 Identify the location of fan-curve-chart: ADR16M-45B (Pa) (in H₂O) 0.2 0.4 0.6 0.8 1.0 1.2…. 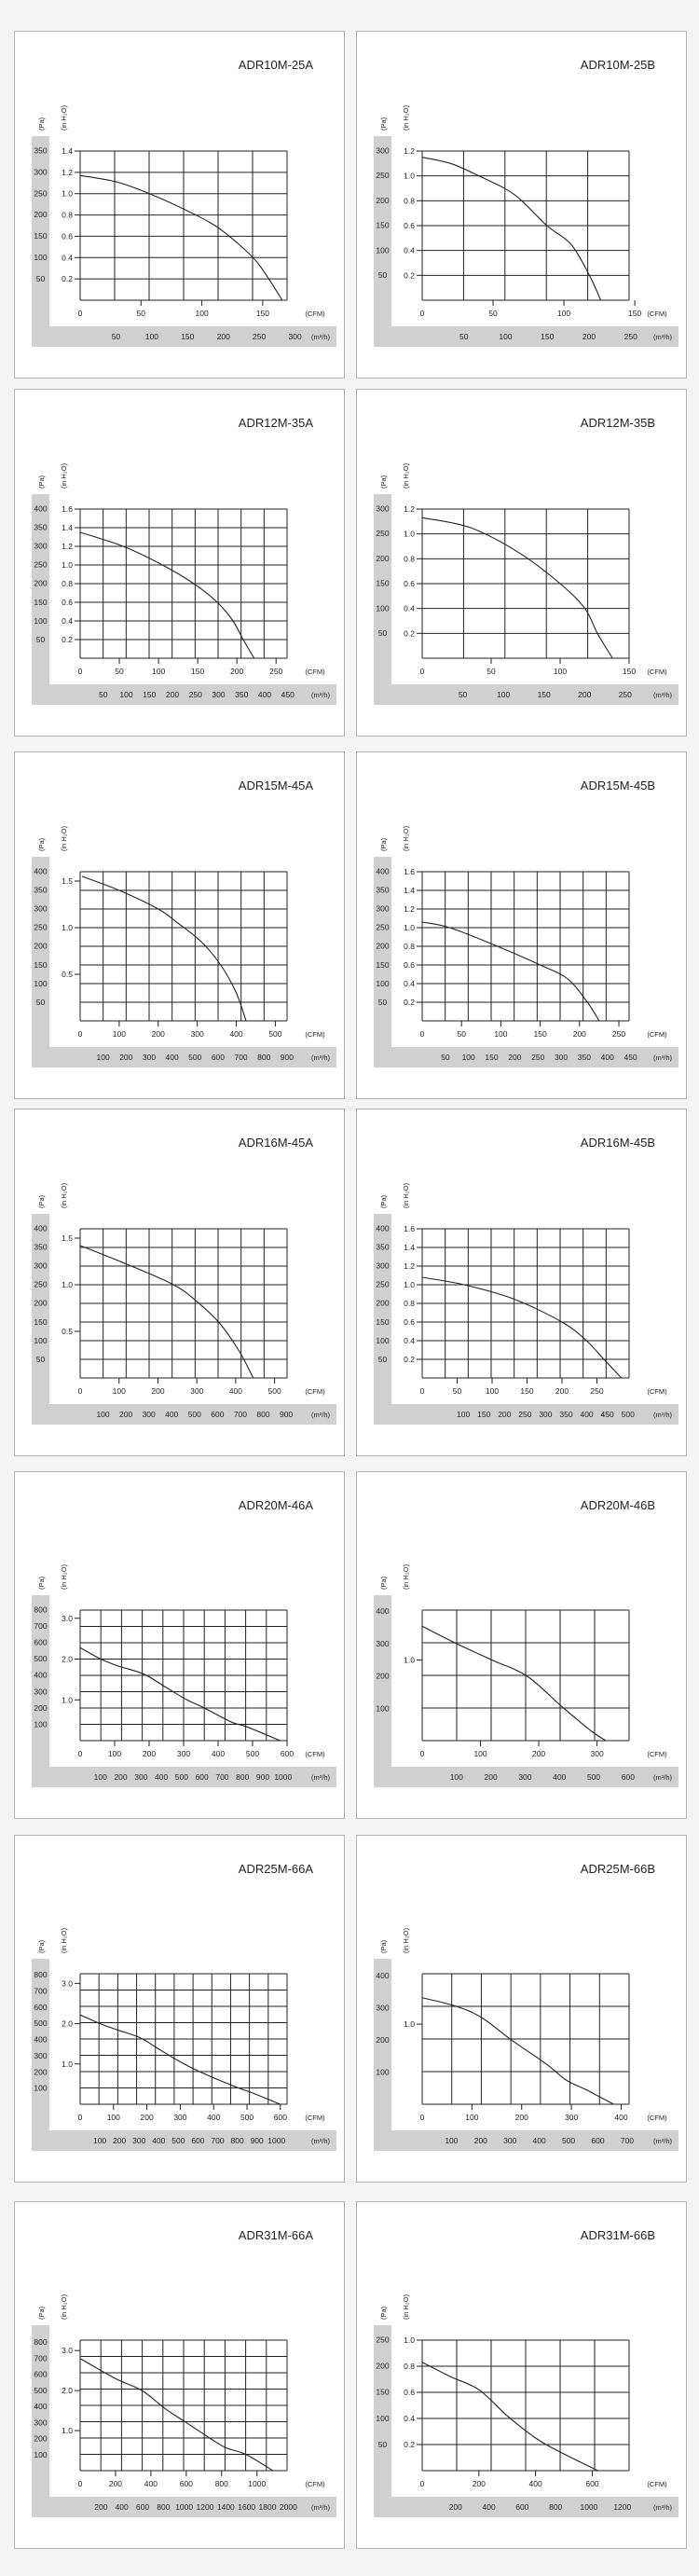
(526, 1281).